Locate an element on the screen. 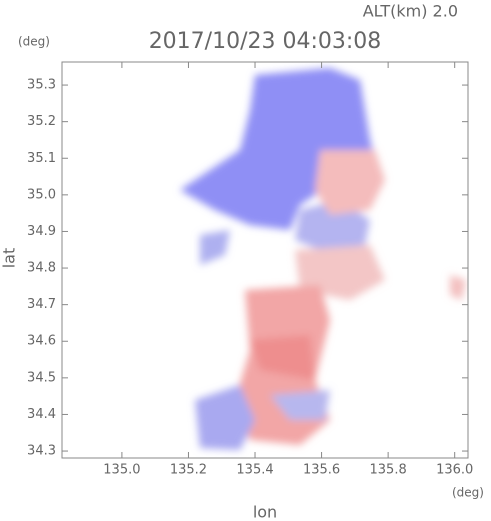  y-tick-label: 35.3 is located at coordinates (41, 85).